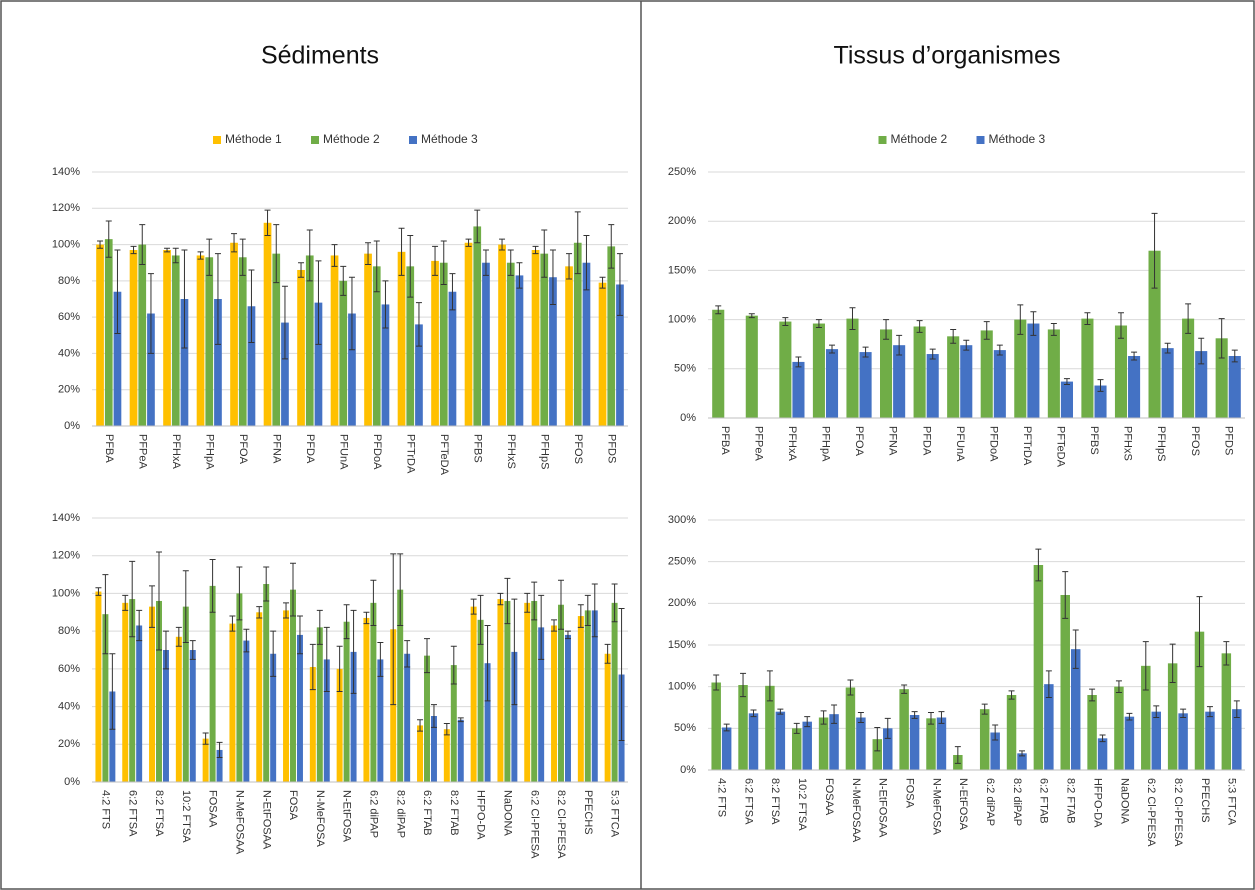 The width and height of the screenshot is (1255, 890). I want to click on x-tick-label: 5:3 FTCA, so click(1232, 802).